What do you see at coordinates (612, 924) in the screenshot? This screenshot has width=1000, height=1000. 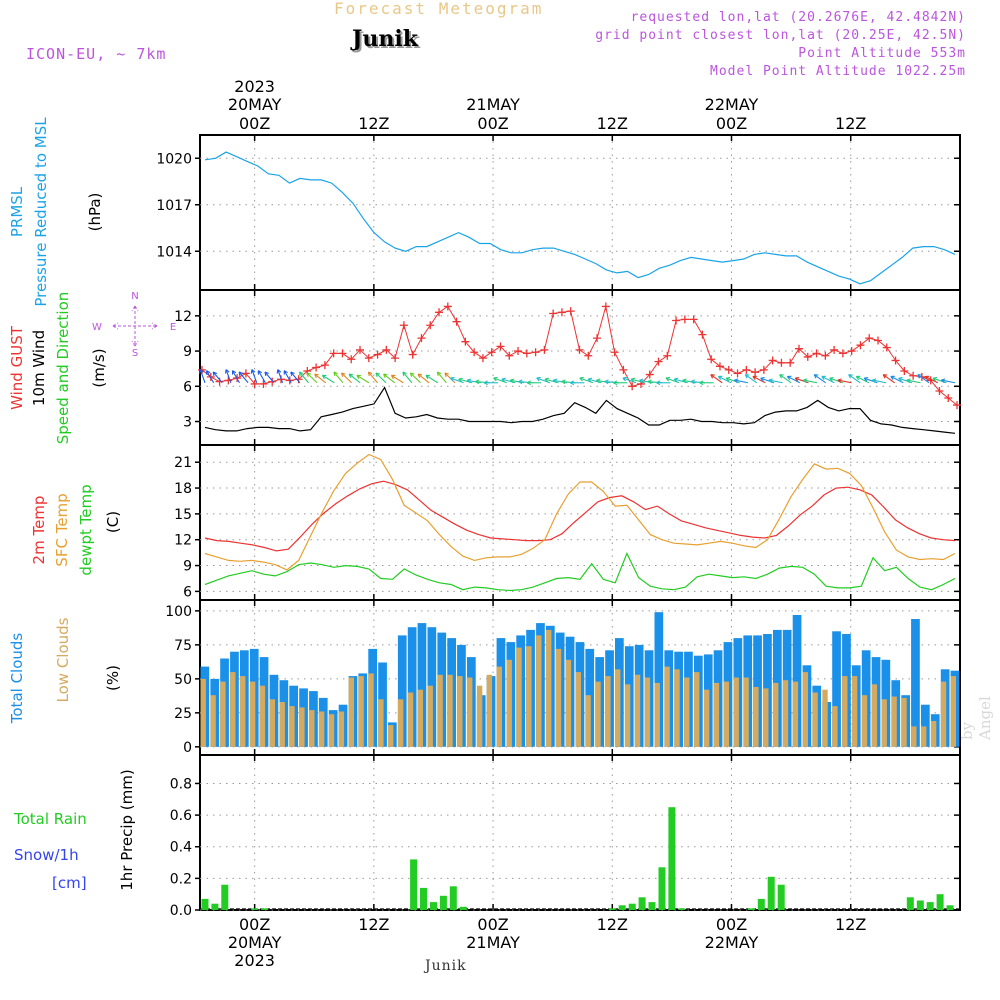 I see `bottom-hour-label-3: 12Z` at bounding box center [612, 924].